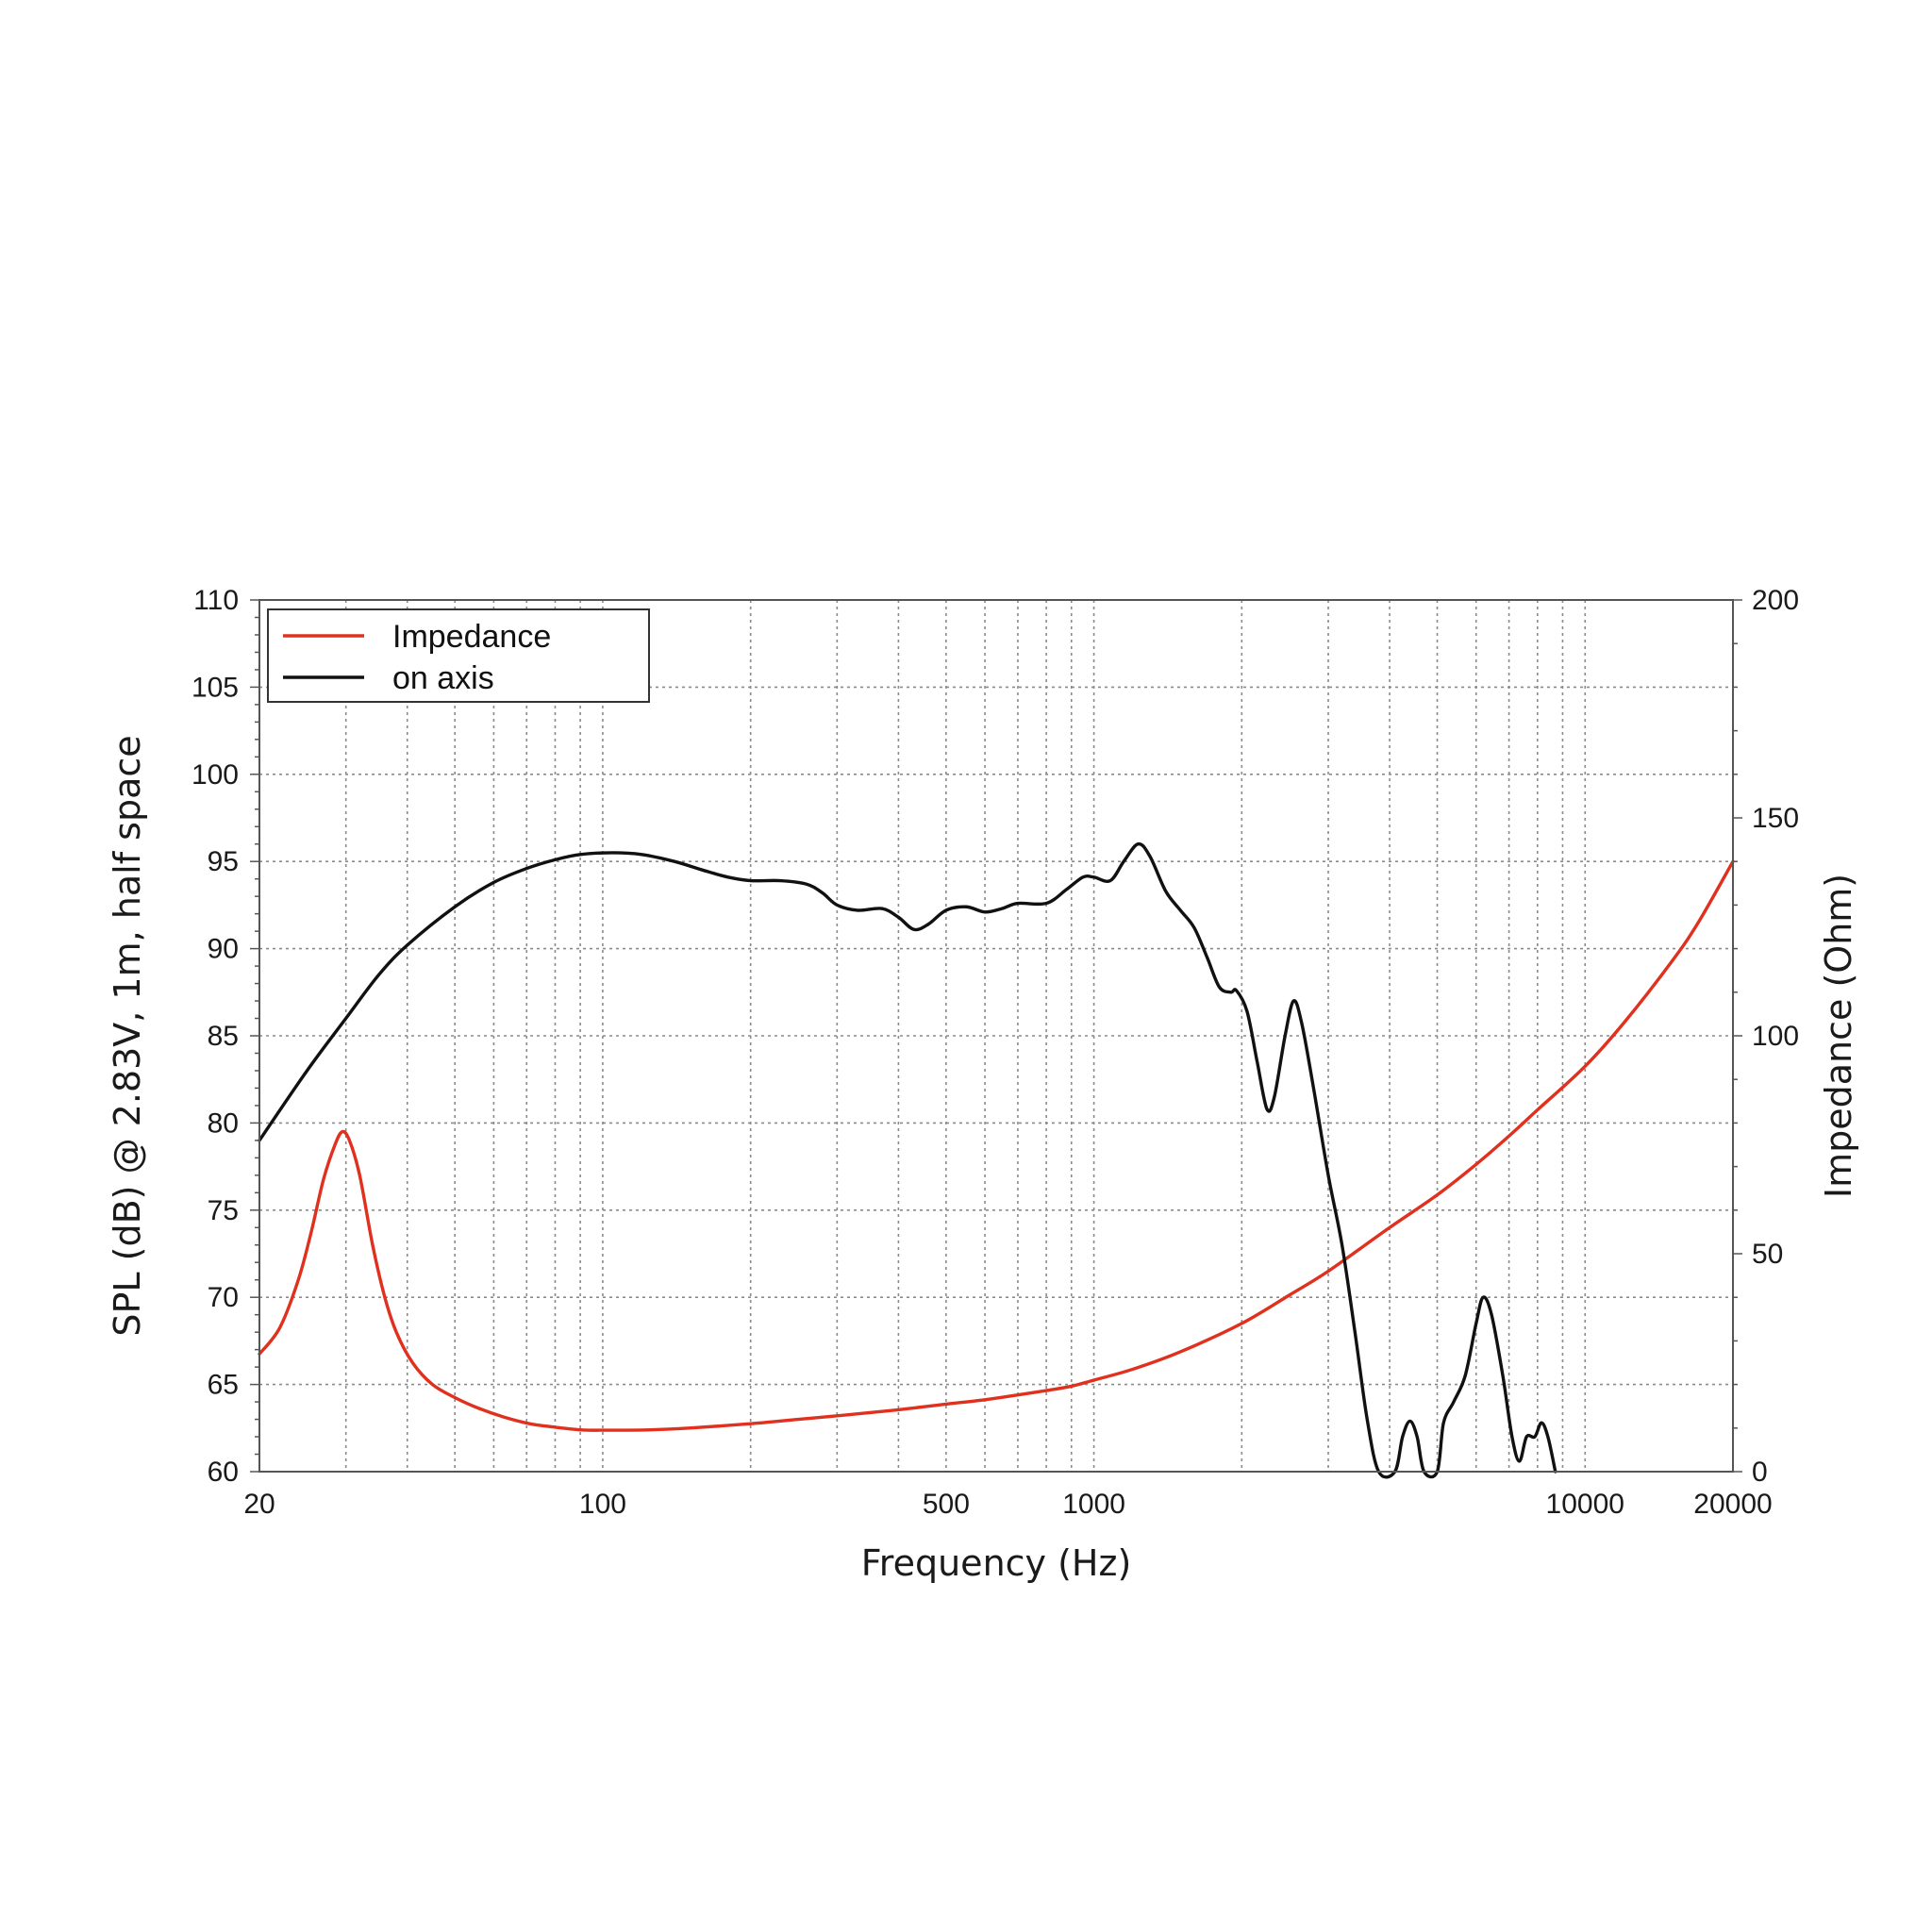 This screenshot has height=1932, width=1932. Describe the element at coordinates (1839, 1036) in the screenshot. I see `y2-axis-title: Impedance (Ohm)` at that location.